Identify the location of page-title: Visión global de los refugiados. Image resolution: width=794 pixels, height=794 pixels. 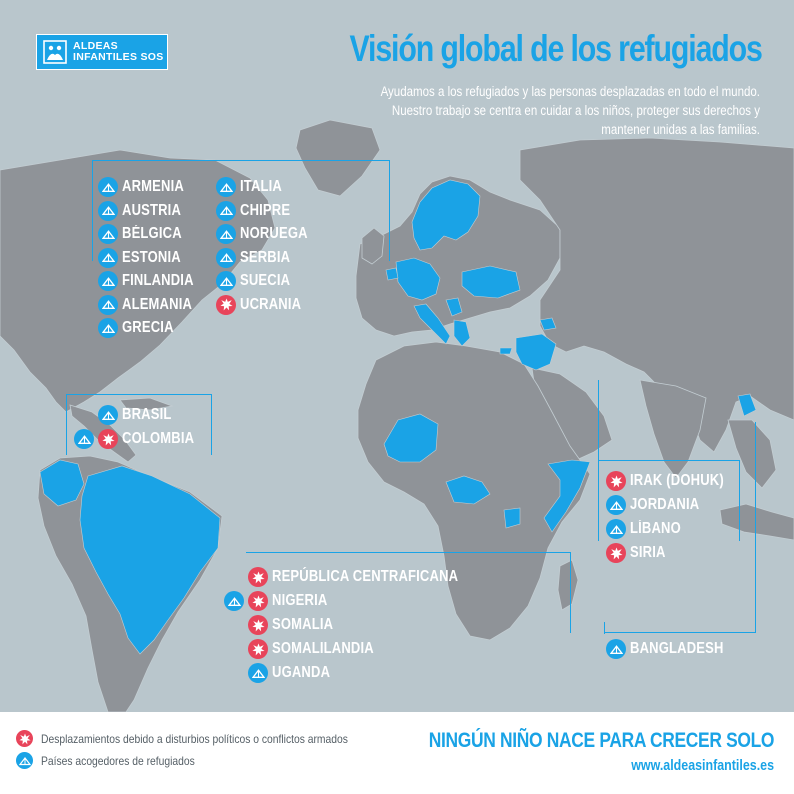
(556, 48).